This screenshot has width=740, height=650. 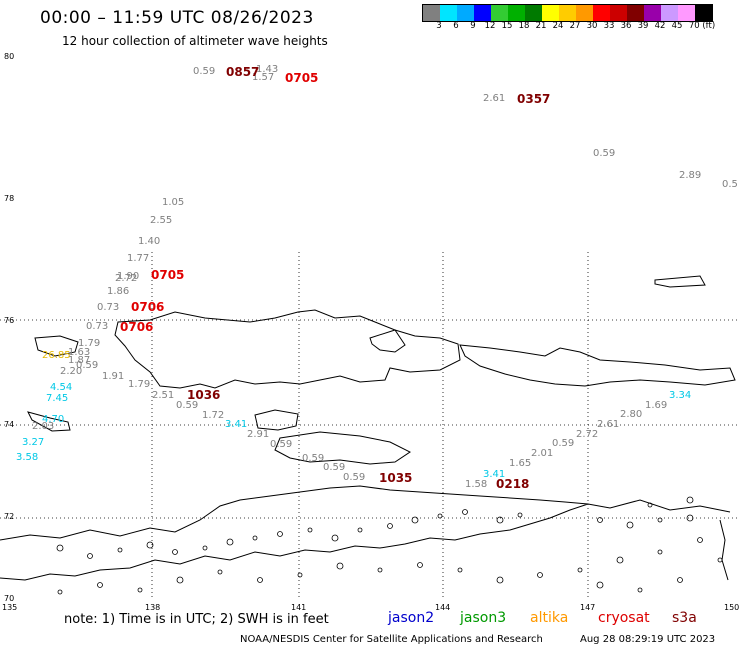 I want to click on scale-label: 3, so click(x=439, y=26).